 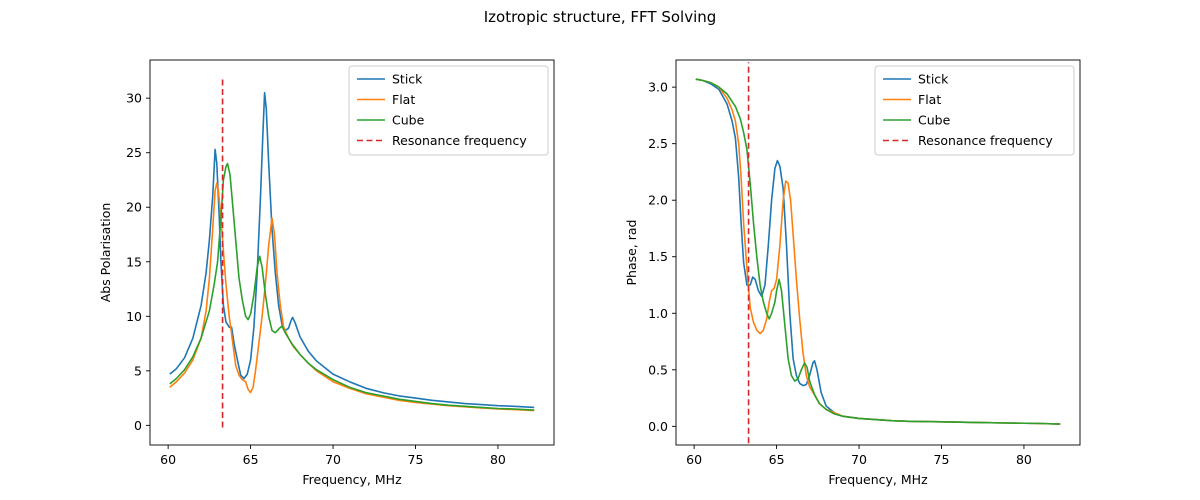 I want to click on y-axis-label: Phase, rad, so click(x=631, y=252).